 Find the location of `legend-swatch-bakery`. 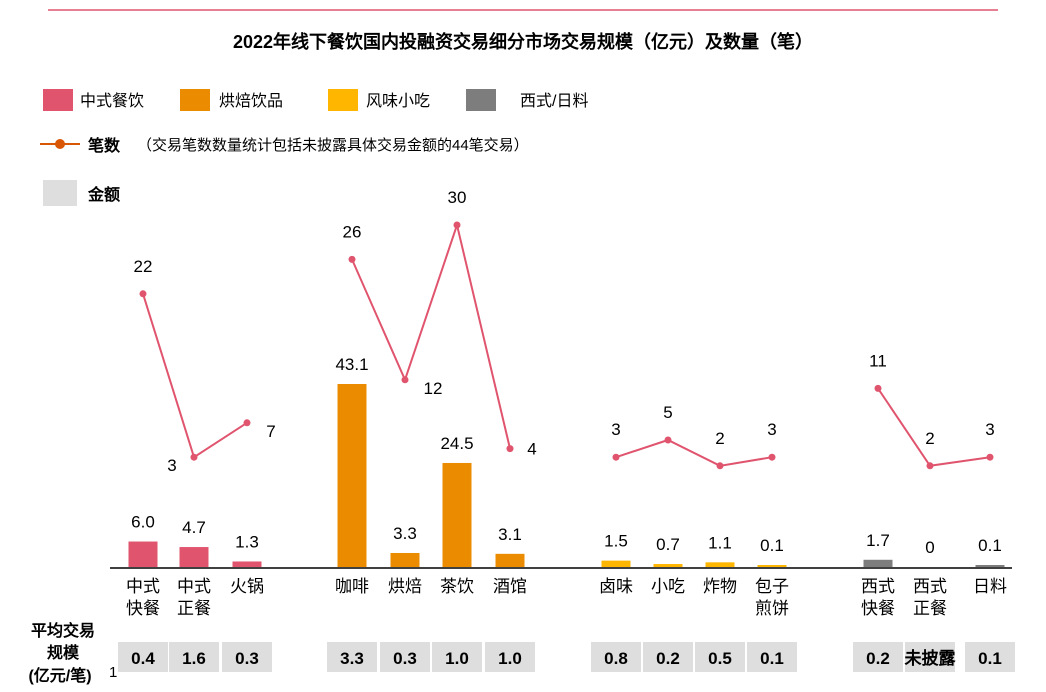

legend-swatch-bakery is located at coordinates (195, 100).